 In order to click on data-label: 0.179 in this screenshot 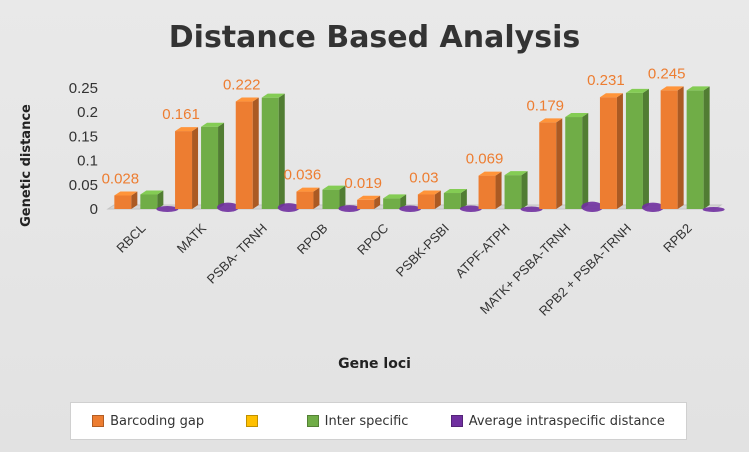, I will do `click(545, 105)`.